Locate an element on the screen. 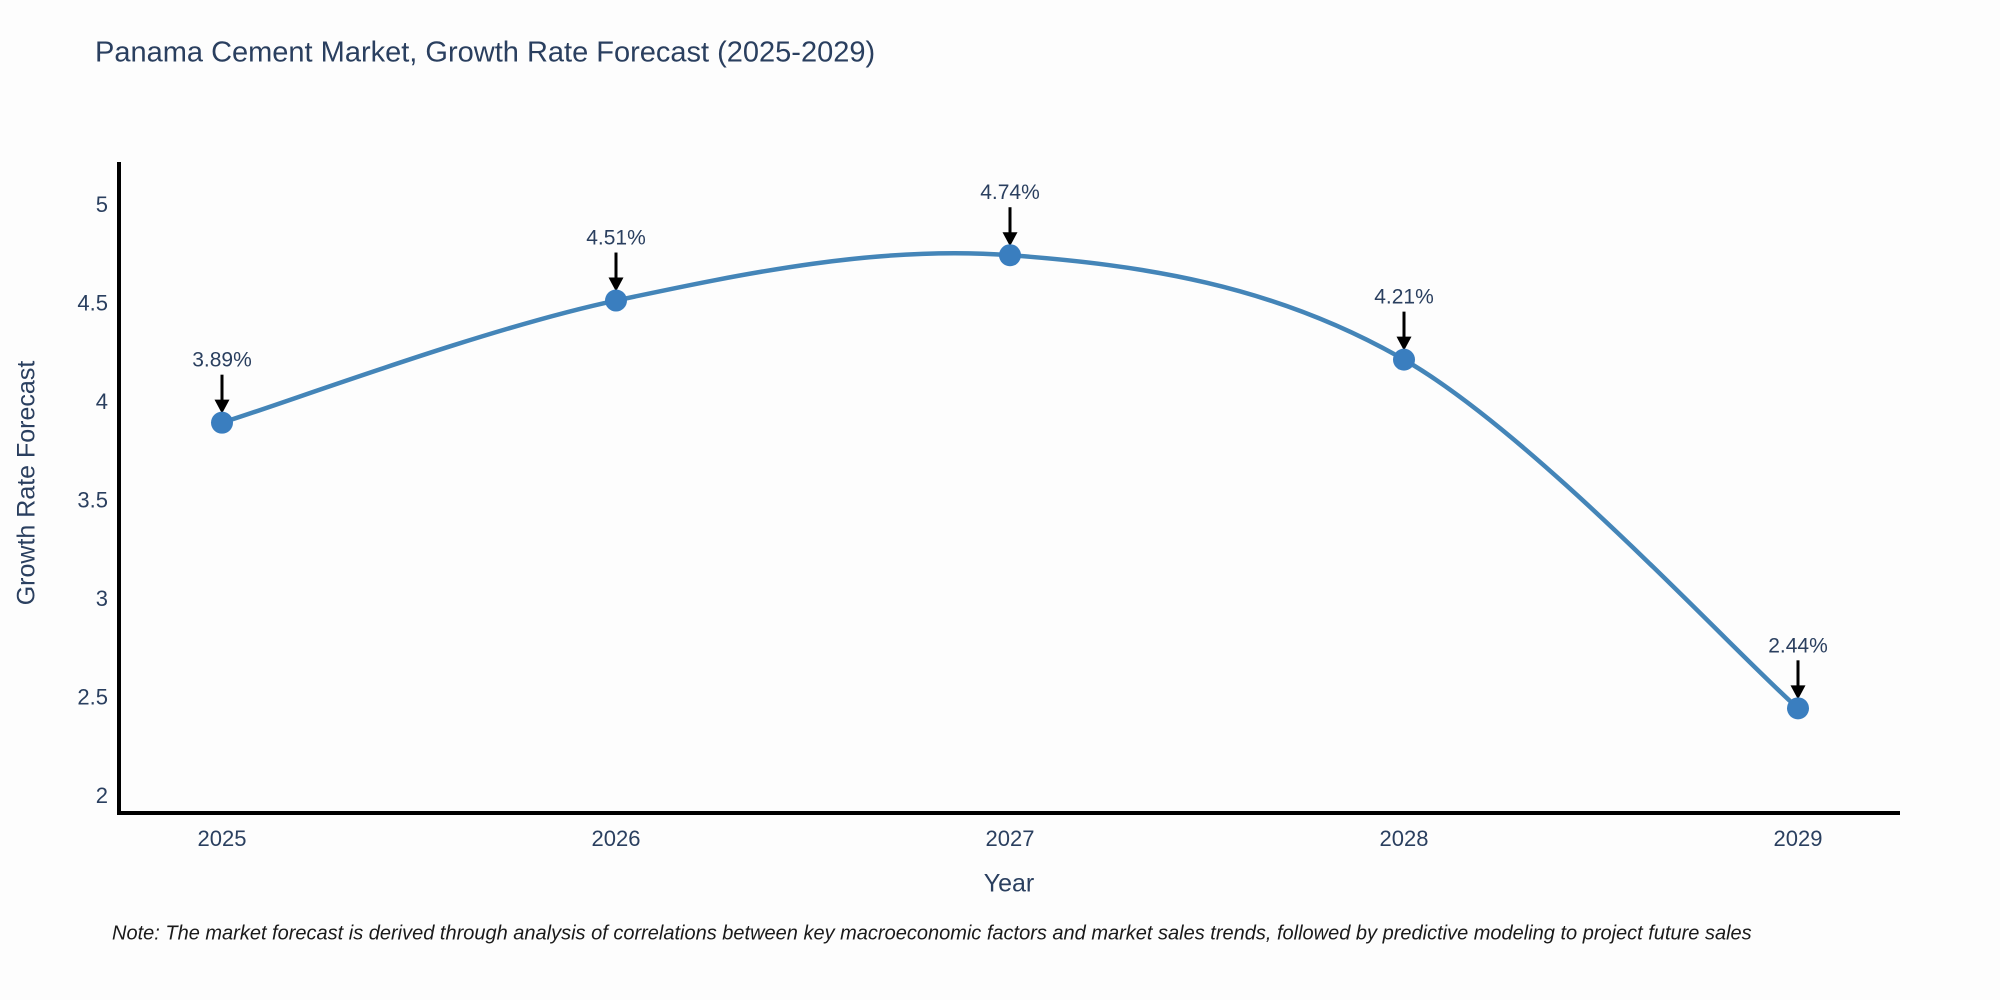 Image resolution: width=2000 pixels, height=1000 pixels. data-point-marker-2026 is located at coordinates (616, 300).